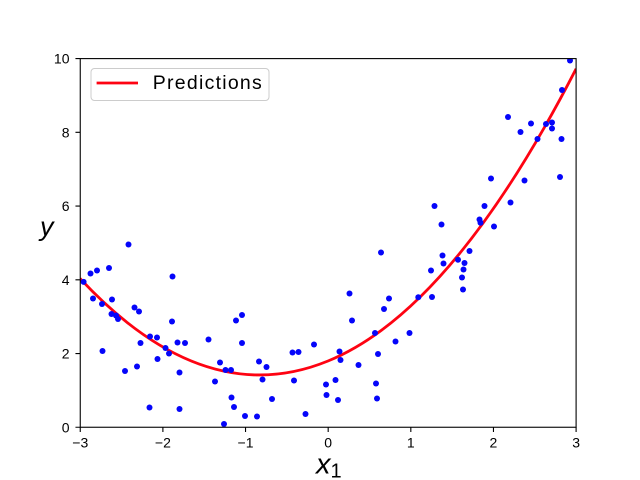  I want to click on svg-text: −2, so click(163, 443).